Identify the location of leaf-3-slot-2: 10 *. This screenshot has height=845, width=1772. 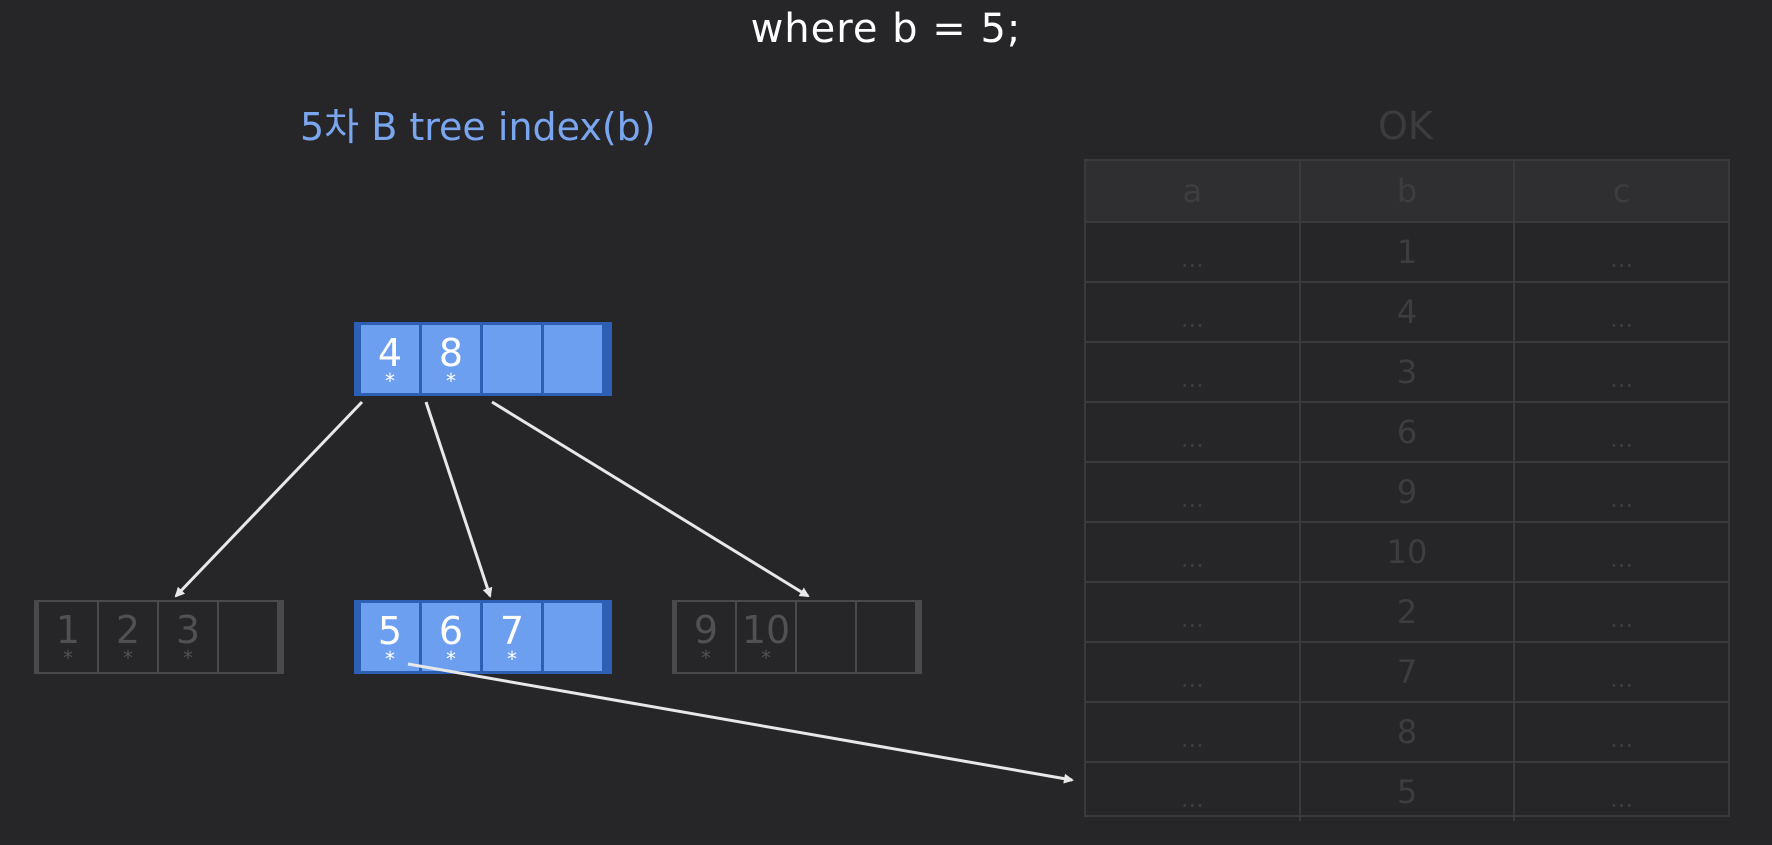
(767, 637).